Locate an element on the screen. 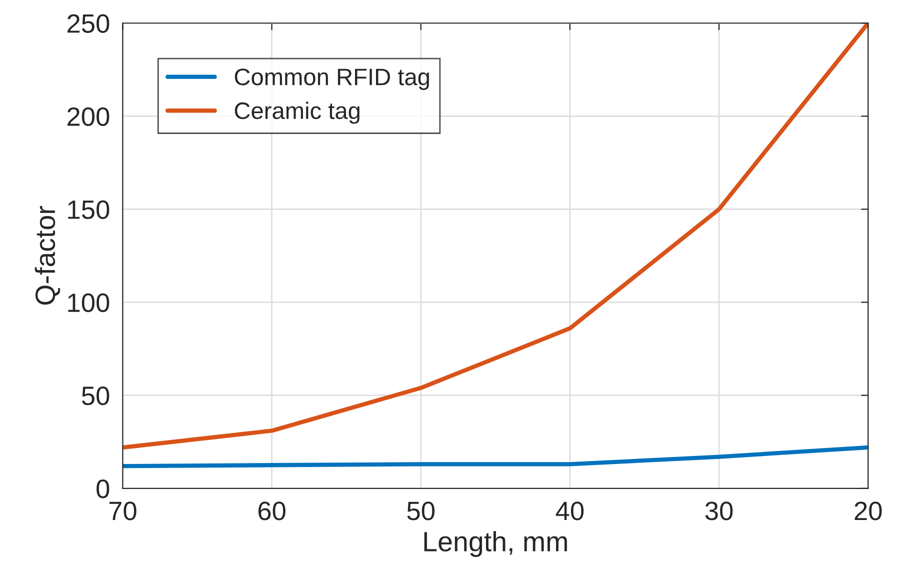 Image resolution: width=909 pixels, height=578 pixels. legend-label: Common RFID tag is located at coordinates (331, 79).